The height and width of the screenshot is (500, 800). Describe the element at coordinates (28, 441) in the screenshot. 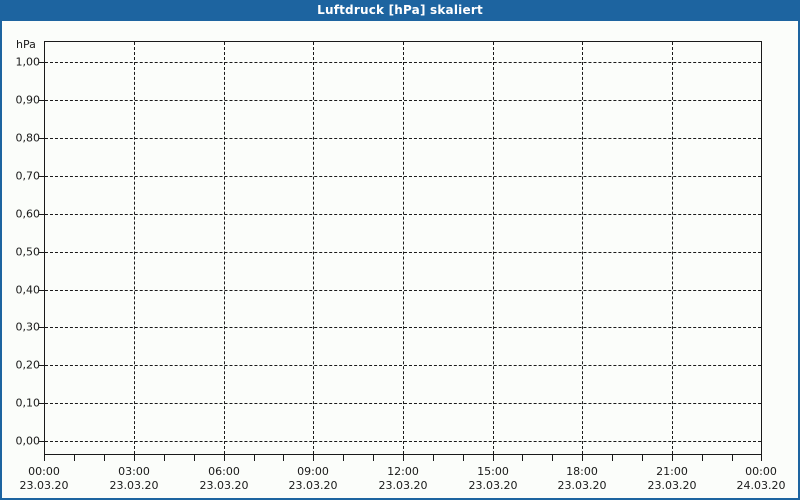

I see `y-tick-label: 0,00` at that location.